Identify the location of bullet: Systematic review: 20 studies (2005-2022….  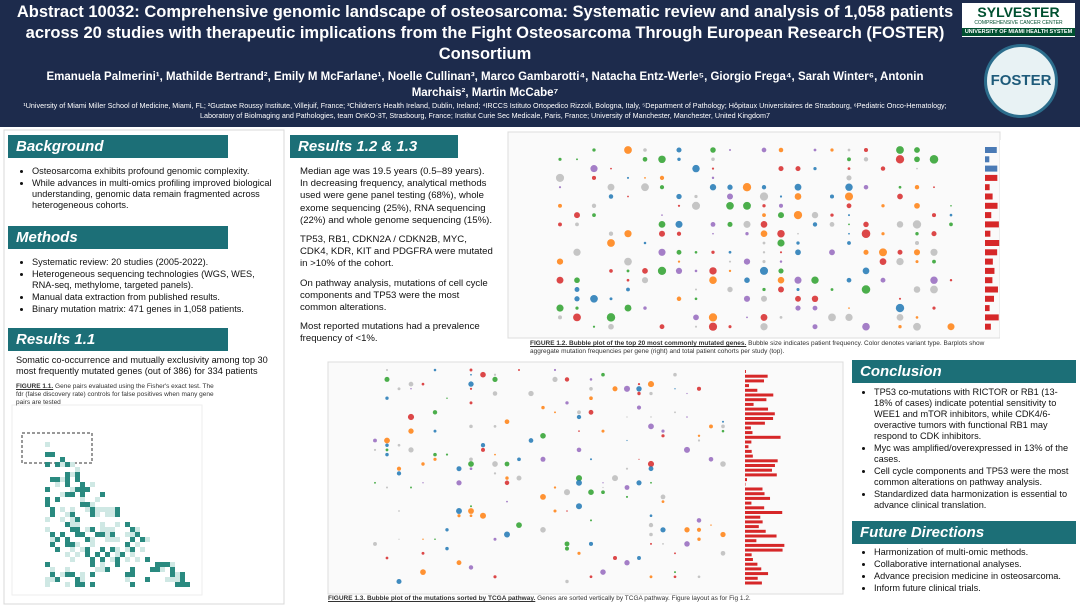
(155, 262).